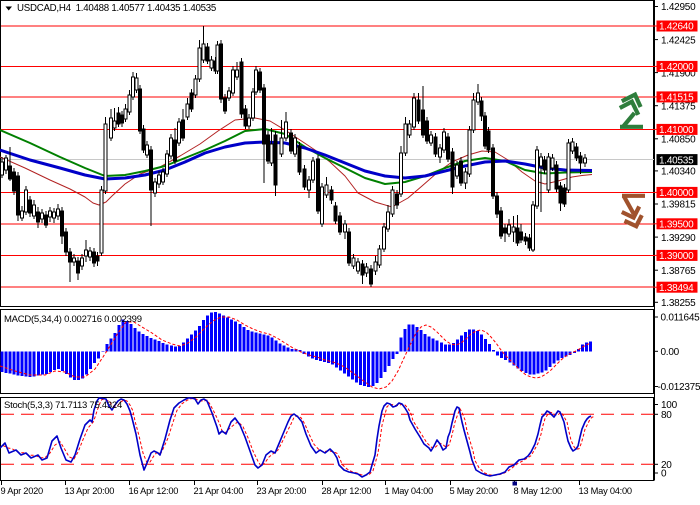 The height and width of the screenshot is (505, 700). What do you see at coordinates (678, 172) in the screenshot?
I see `svg-text: 1.40340` at bounding box center [678, 172].